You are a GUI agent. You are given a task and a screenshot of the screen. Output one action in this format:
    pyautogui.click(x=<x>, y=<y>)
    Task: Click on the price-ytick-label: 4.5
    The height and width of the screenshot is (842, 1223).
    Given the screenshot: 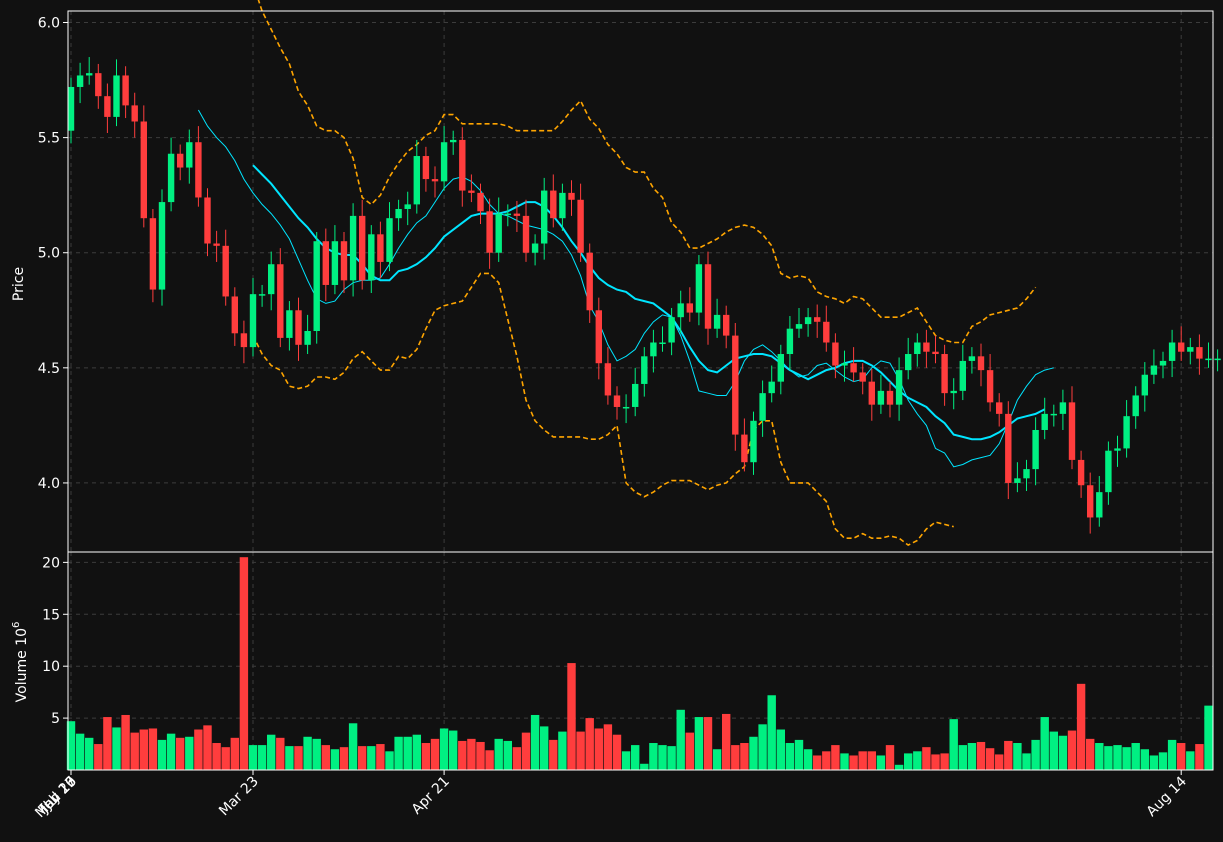 What is the action you would take?
    pyautogui.click(x=49, y=369)
    